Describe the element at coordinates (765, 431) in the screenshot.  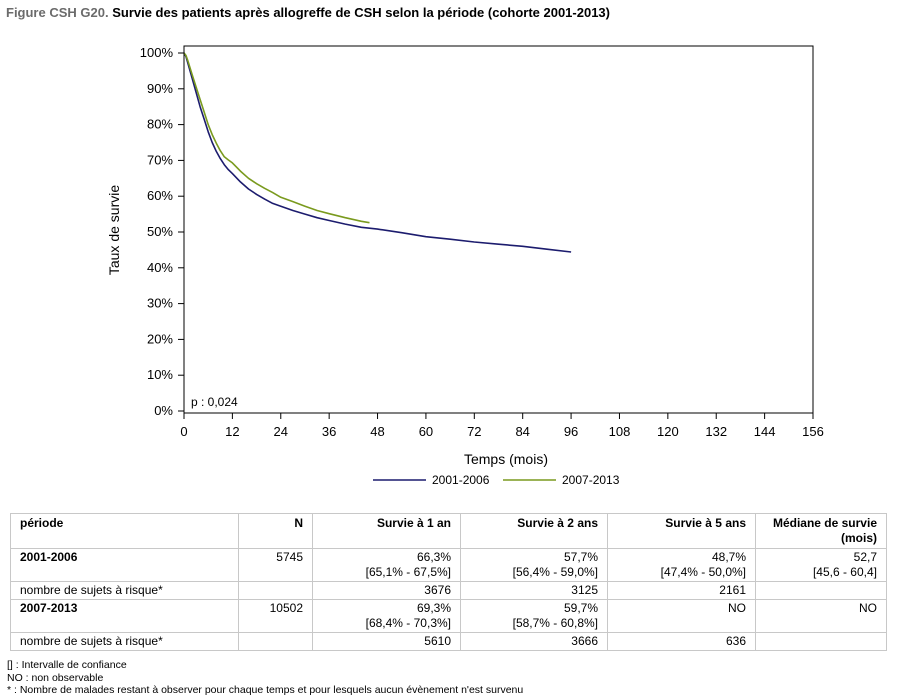
I see `x-tick-label: 144` at that location.